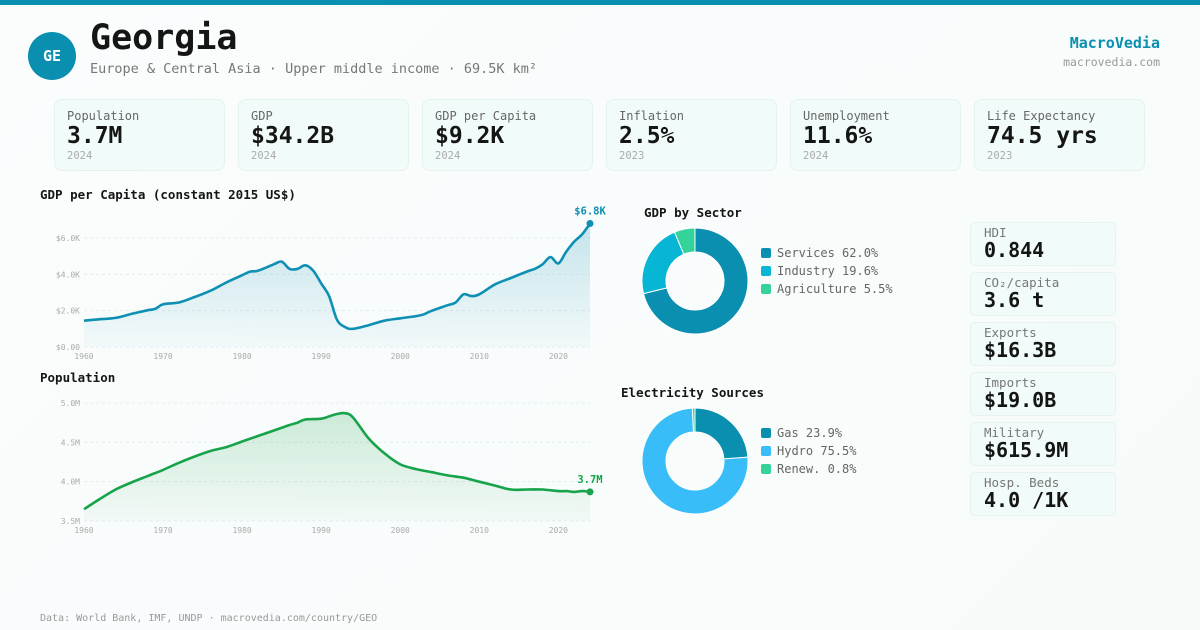 Image resolution: width=1200 pixels, height=630 pixels. Describe the element at coordinates (808, 451) in the screenshot. I see `legend-item-hydro: Hydro 75.5%` at that location.